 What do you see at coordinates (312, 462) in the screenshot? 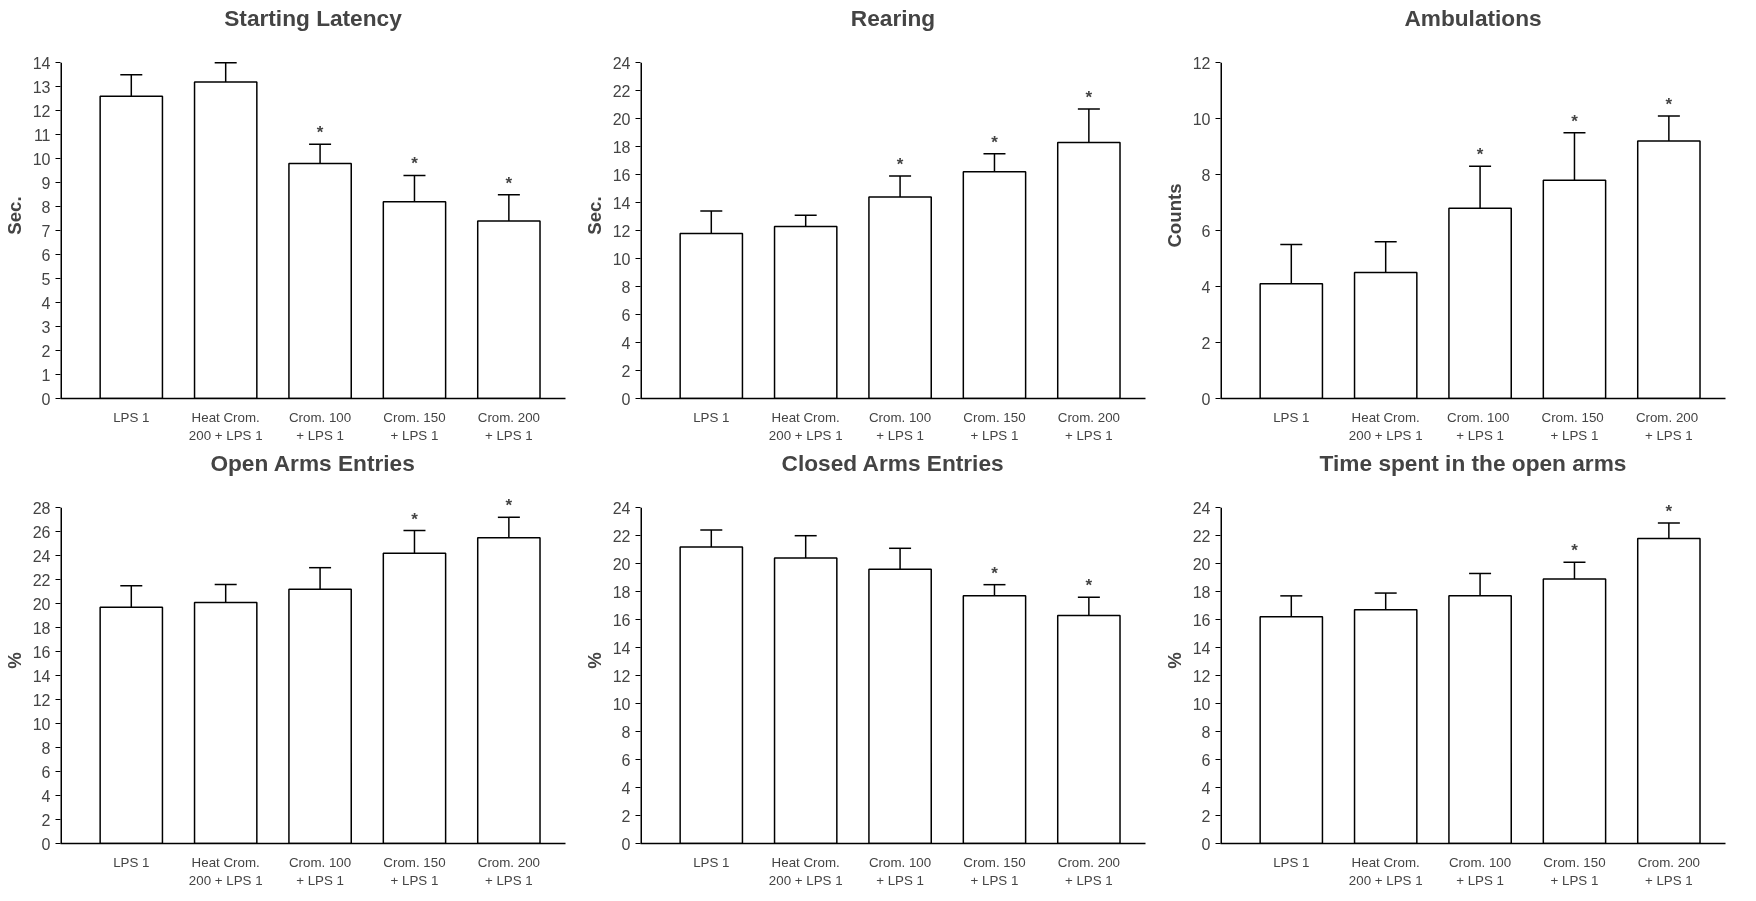
I see `chart-title: Open Arms Entries` at bounding box center [312, 462].